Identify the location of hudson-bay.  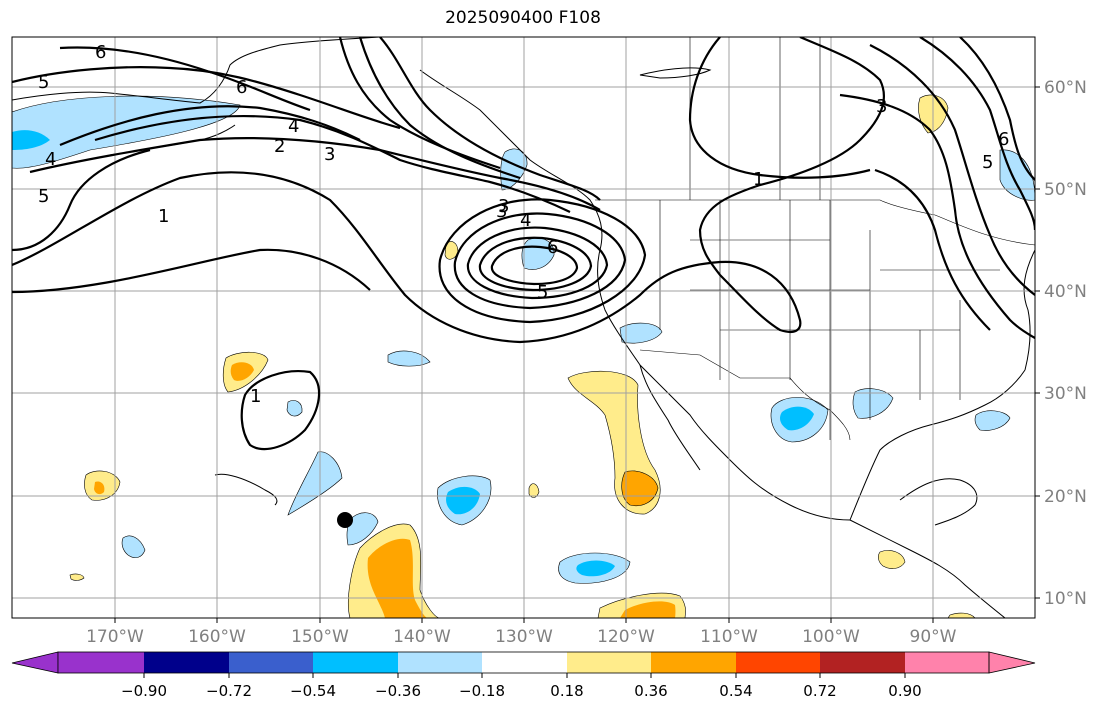
(675, 73).